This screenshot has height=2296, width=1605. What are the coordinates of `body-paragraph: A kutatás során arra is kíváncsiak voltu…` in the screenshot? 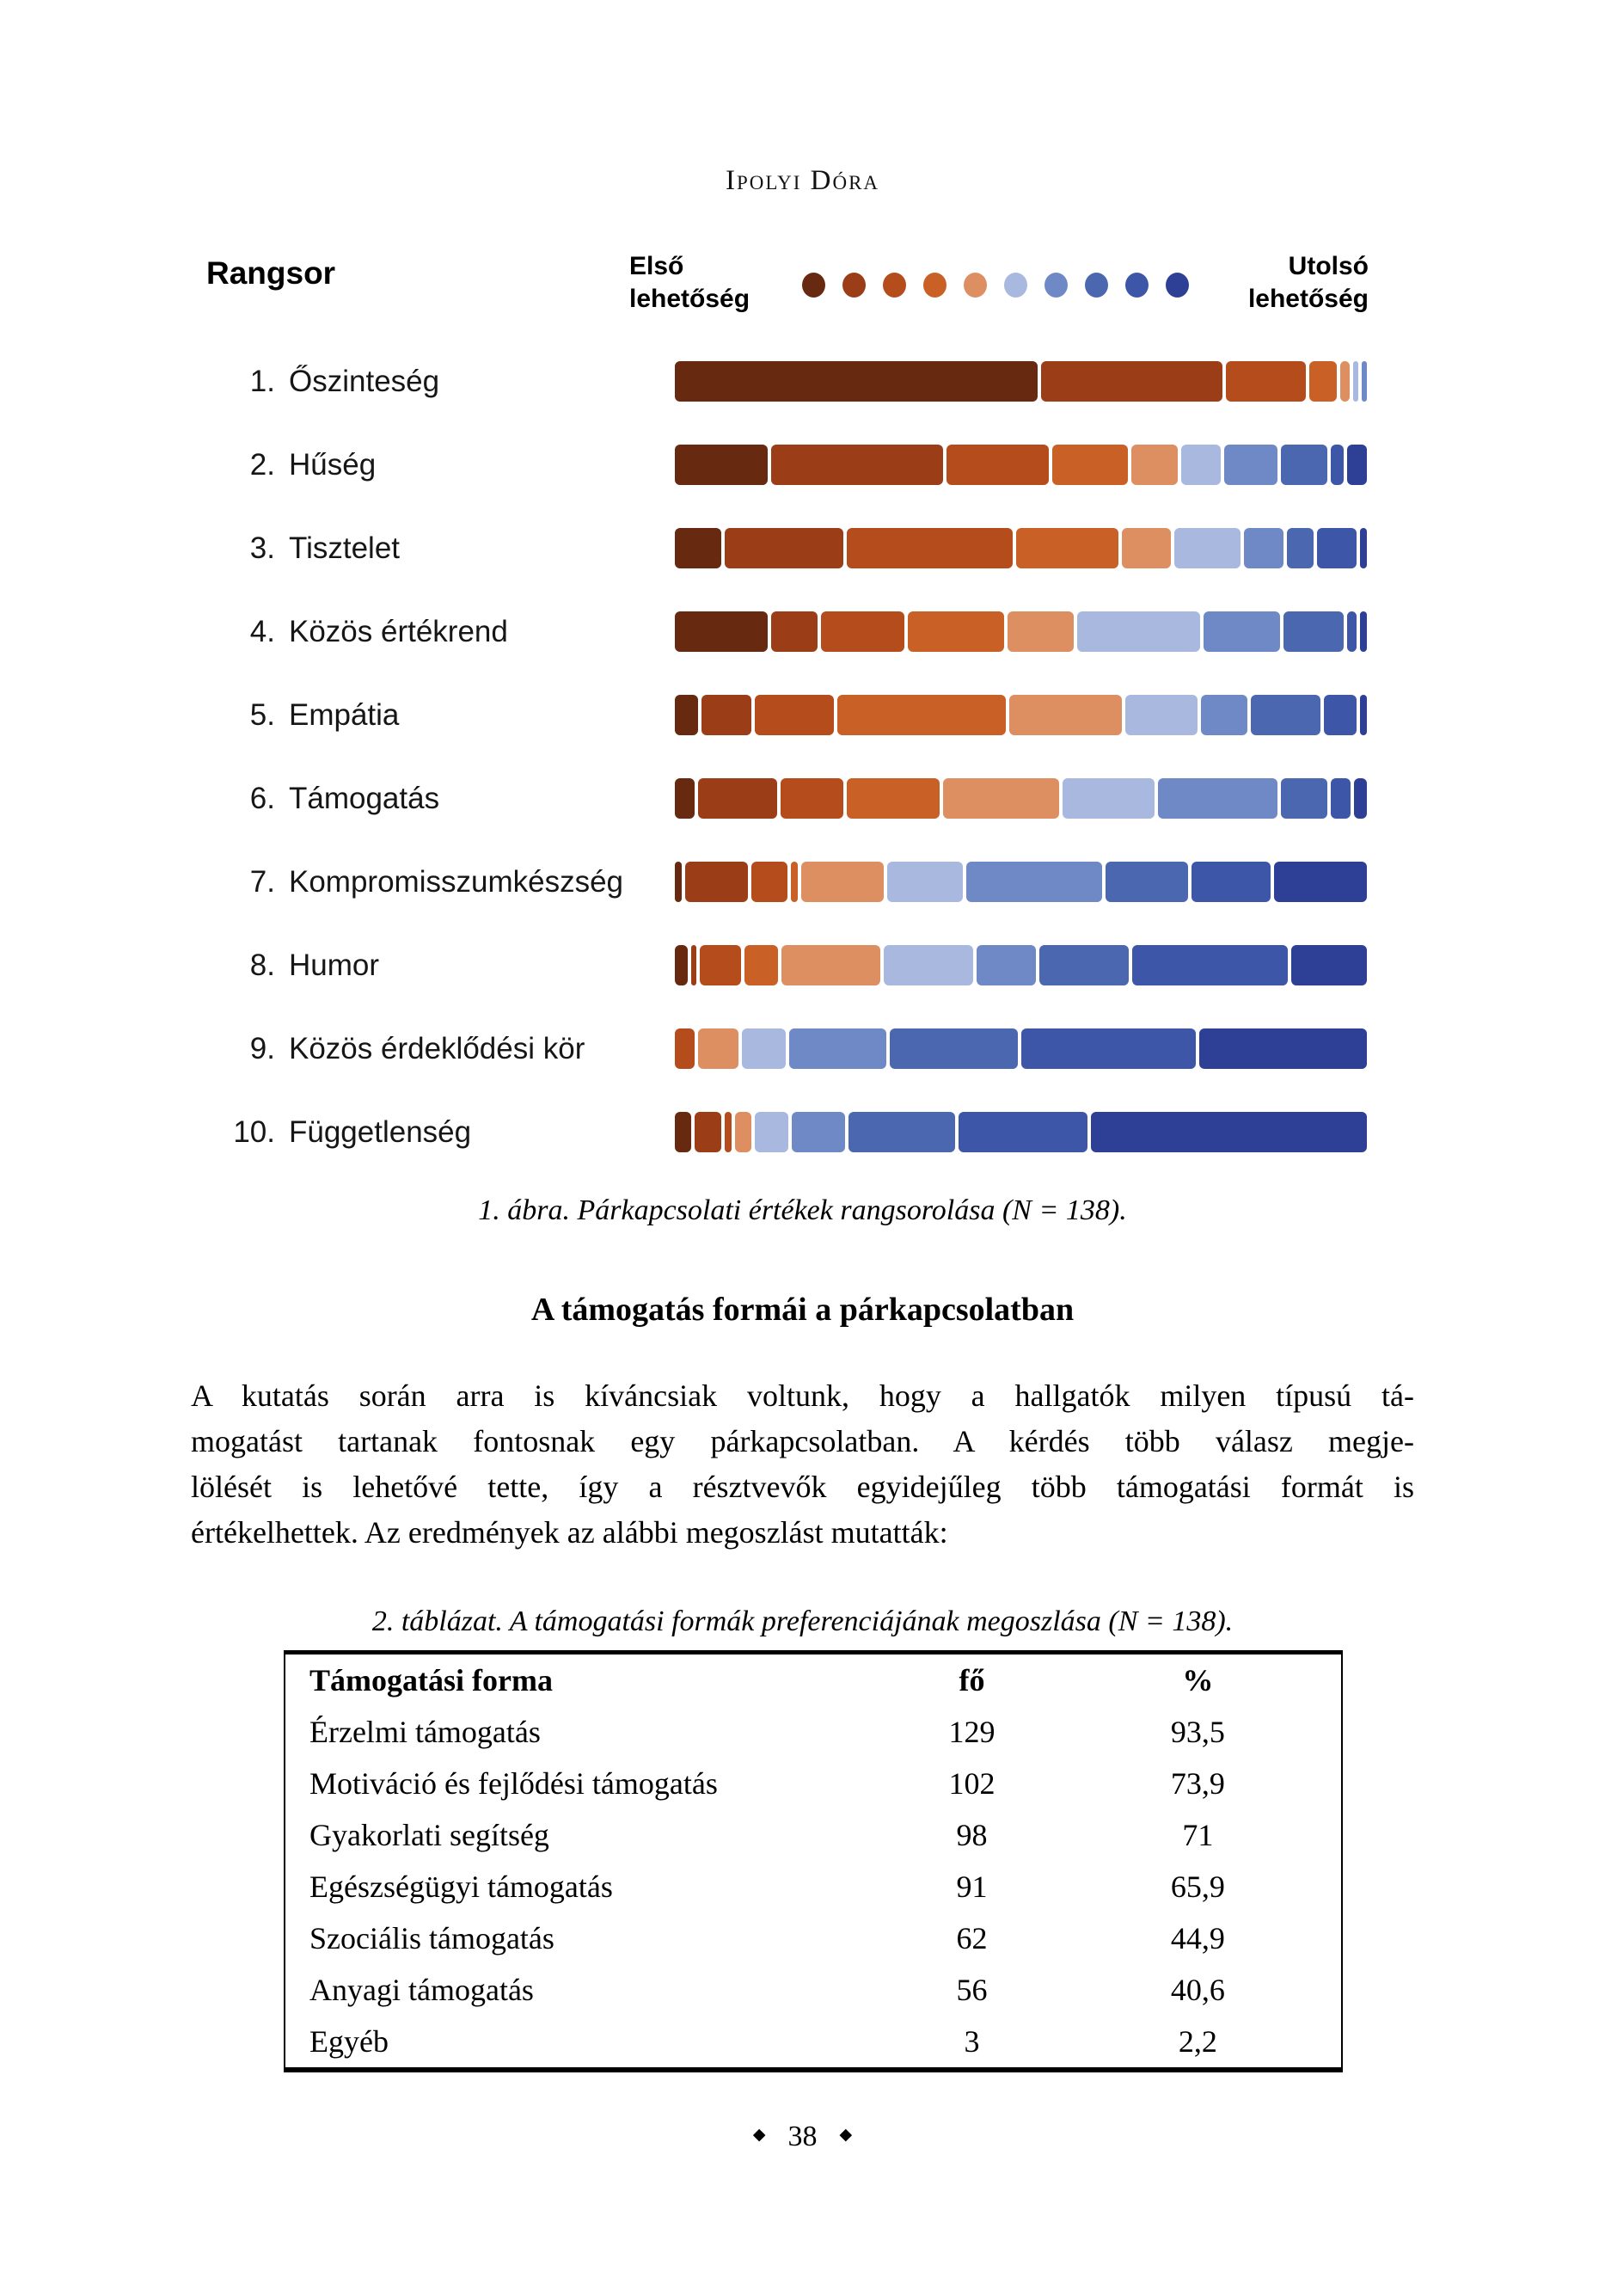 It's located at (803, 1464).